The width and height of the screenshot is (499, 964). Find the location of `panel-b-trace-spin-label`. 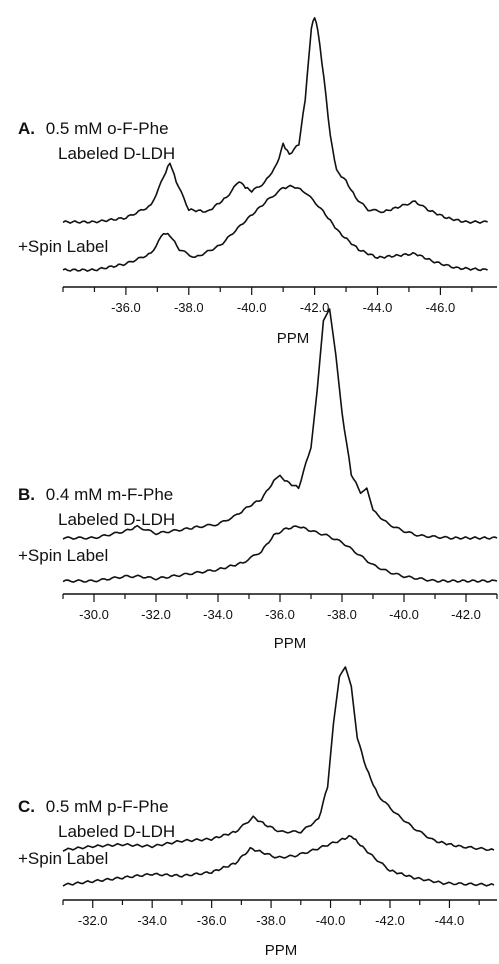

panel-b-trace-spin-label is located at coordinates (280, 554).